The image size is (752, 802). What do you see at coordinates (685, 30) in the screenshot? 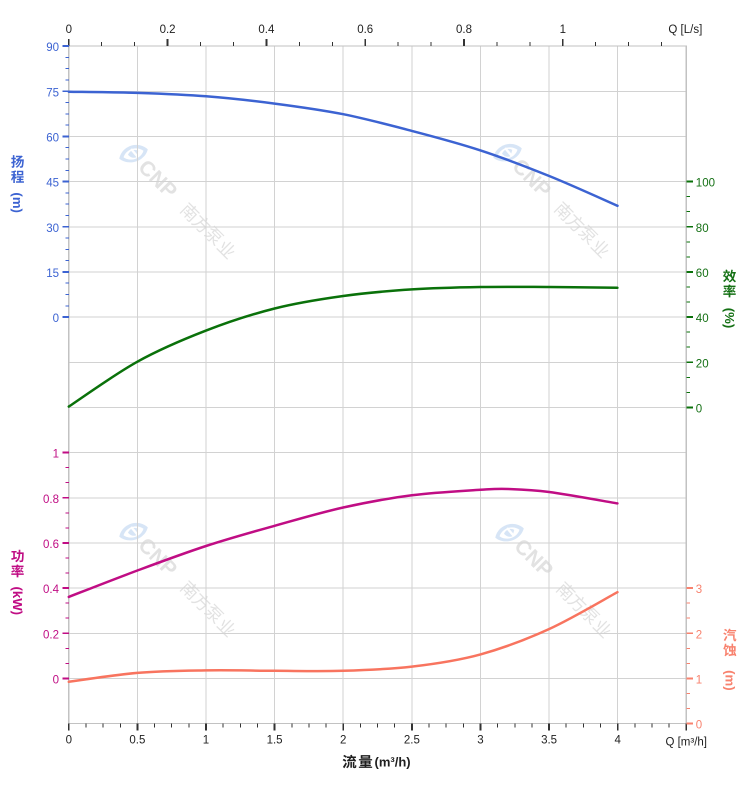
I see `svg-text: Q [L/s]` at bounding box center [685, 30].